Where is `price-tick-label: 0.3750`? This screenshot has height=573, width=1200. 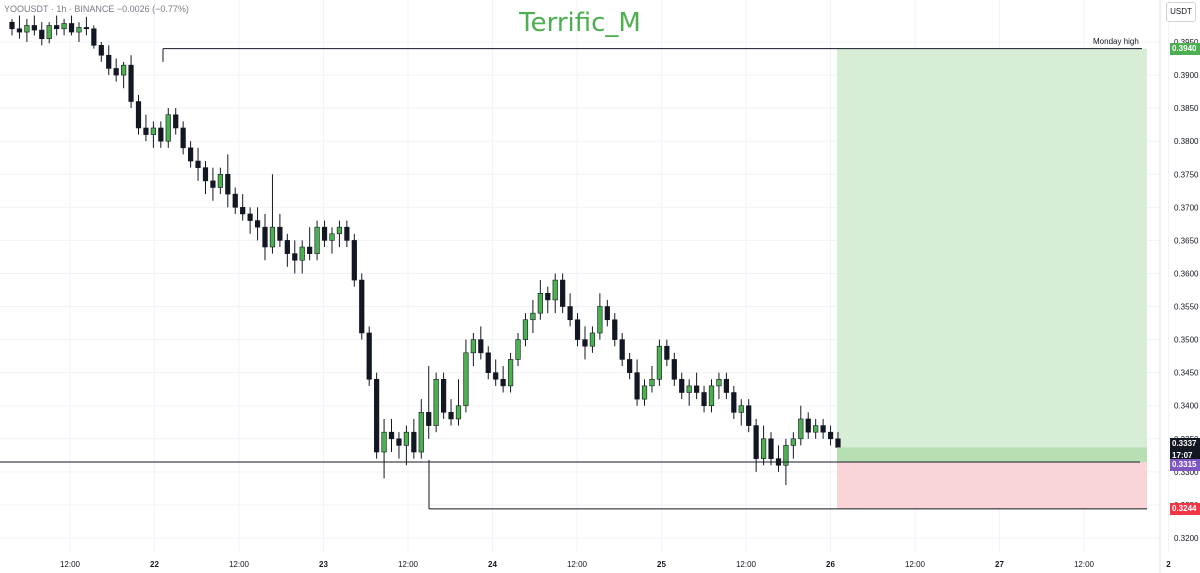
price-tick-label: 0.3750 is located at coordinates (1186, 174).